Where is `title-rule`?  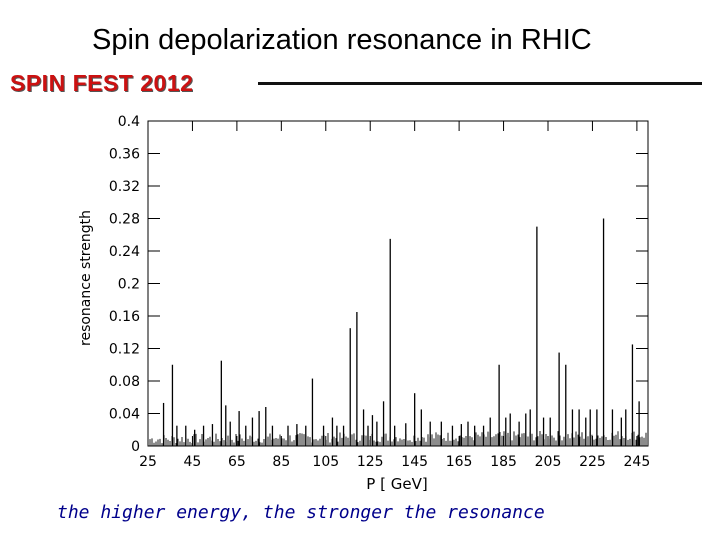
title-rule is located at coordinates (480, 83).